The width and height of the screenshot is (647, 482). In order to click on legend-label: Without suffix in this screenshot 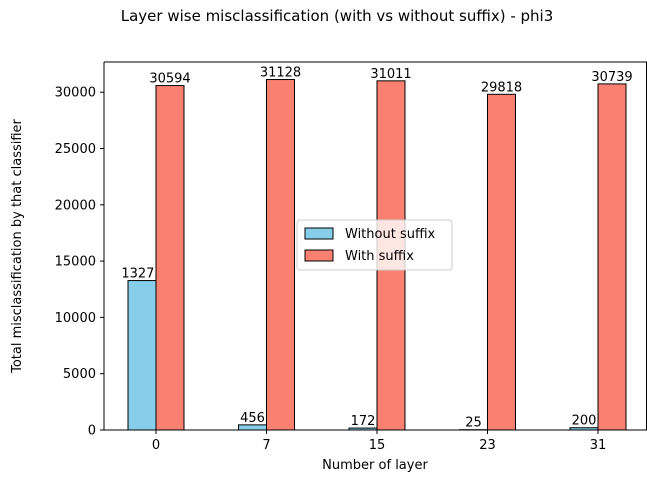, I will do `click(390, 234)`.